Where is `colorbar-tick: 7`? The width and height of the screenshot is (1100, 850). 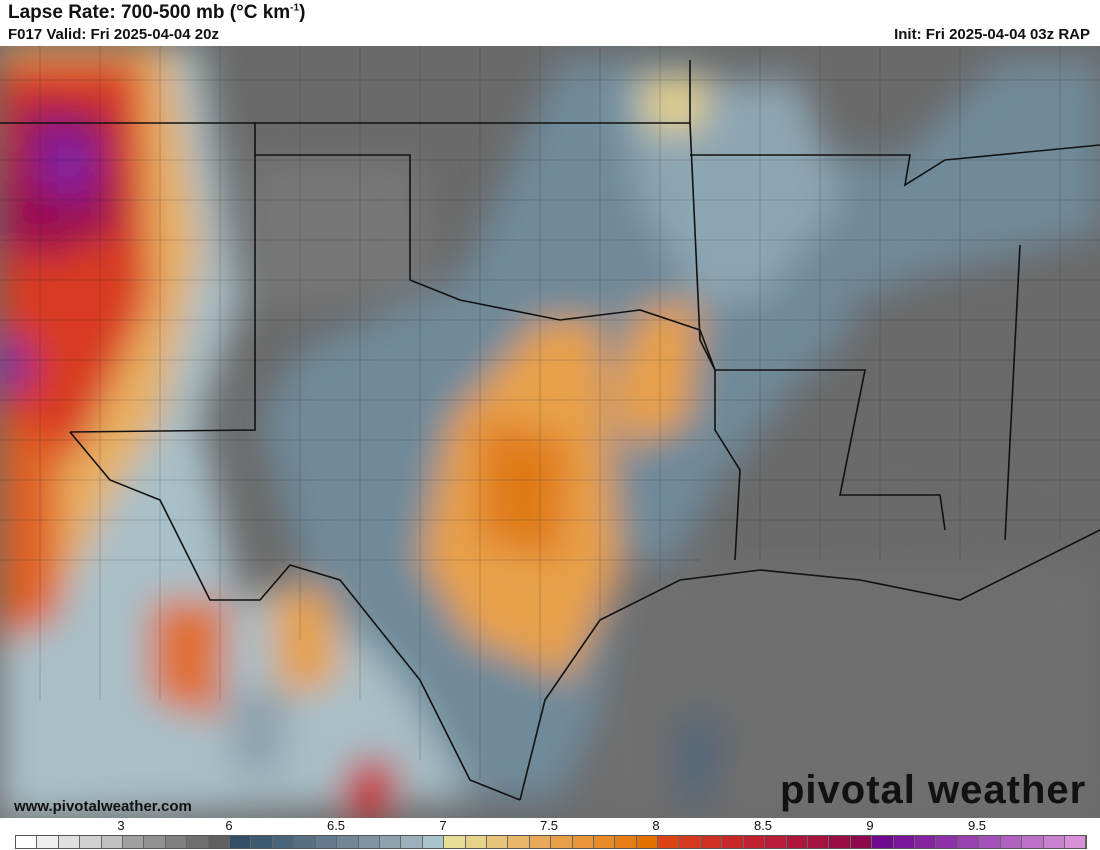 colorbar-tick: 7 is located at coordinates (443, 825).